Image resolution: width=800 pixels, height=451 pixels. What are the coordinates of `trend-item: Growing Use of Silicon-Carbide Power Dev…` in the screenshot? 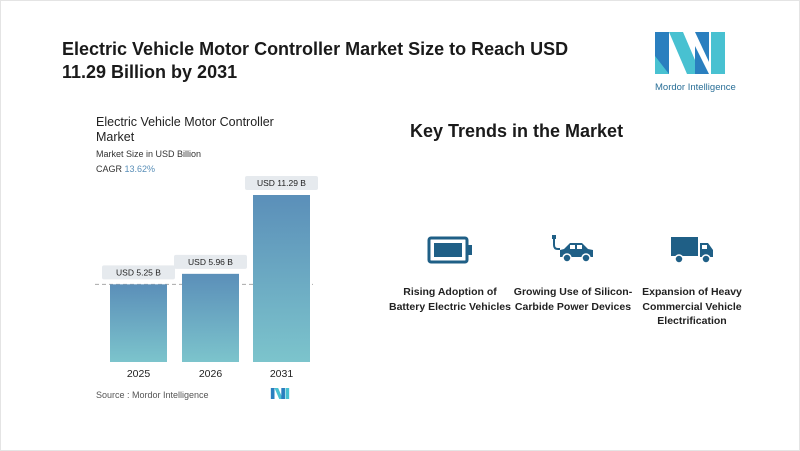 It's located at (573, 274).